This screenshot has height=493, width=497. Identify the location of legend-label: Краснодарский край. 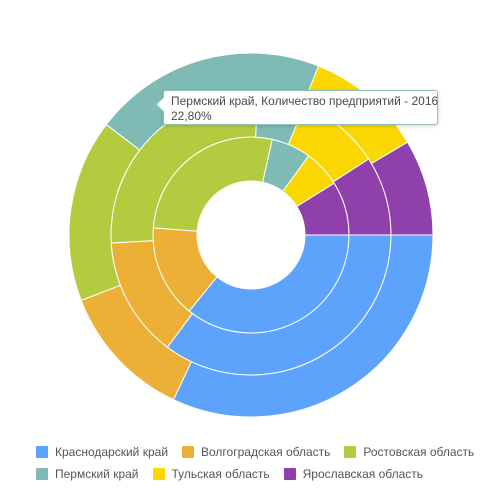
(112, 452).